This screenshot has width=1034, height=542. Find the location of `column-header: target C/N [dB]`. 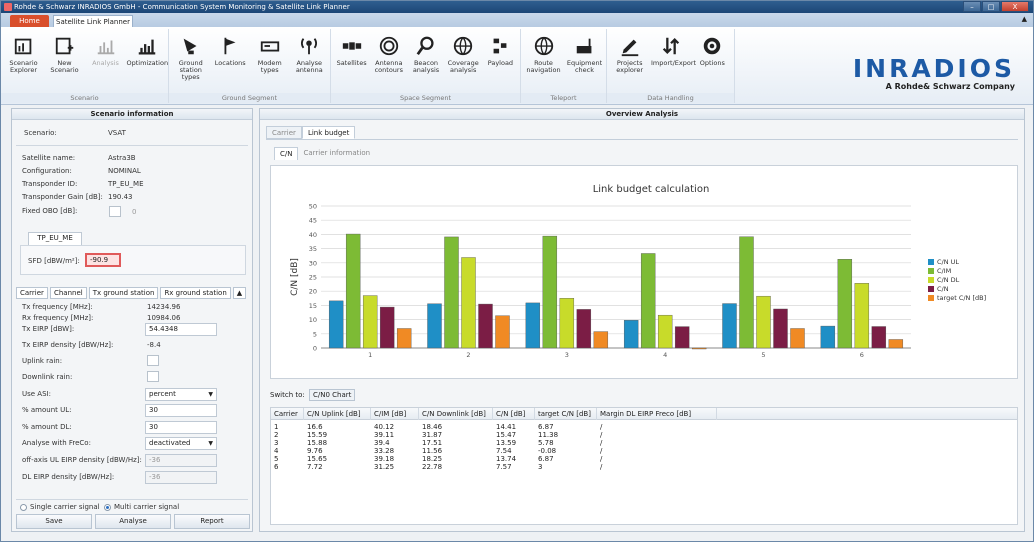

column-header: target C/N [dB] is located at coordinates (566, 414).